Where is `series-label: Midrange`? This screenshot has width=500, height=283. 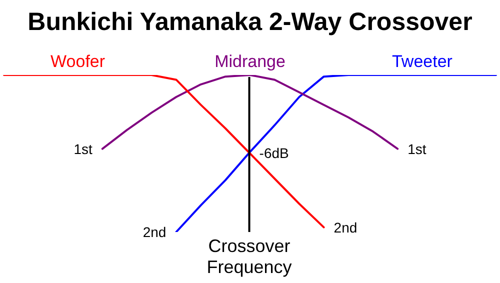 series-label: Midrange is located at coordinates (250, 61).